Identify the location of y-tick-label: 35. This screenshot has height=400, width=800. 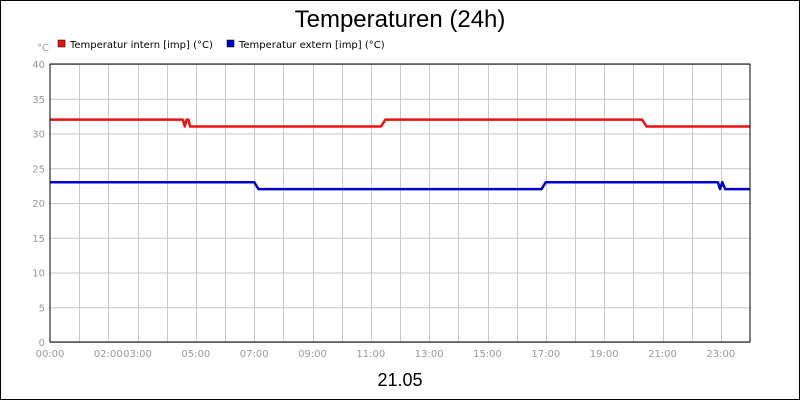
(38, 100).